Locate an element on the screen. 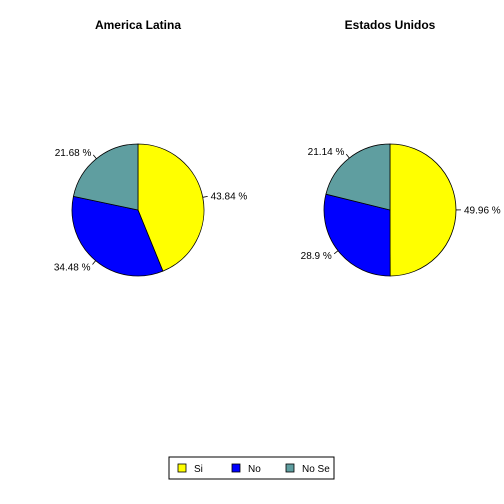 Image resolution: width=504 pixels, height=504 pixels. slice-label-si: 43.84 % is located at coordinates (229, 196).